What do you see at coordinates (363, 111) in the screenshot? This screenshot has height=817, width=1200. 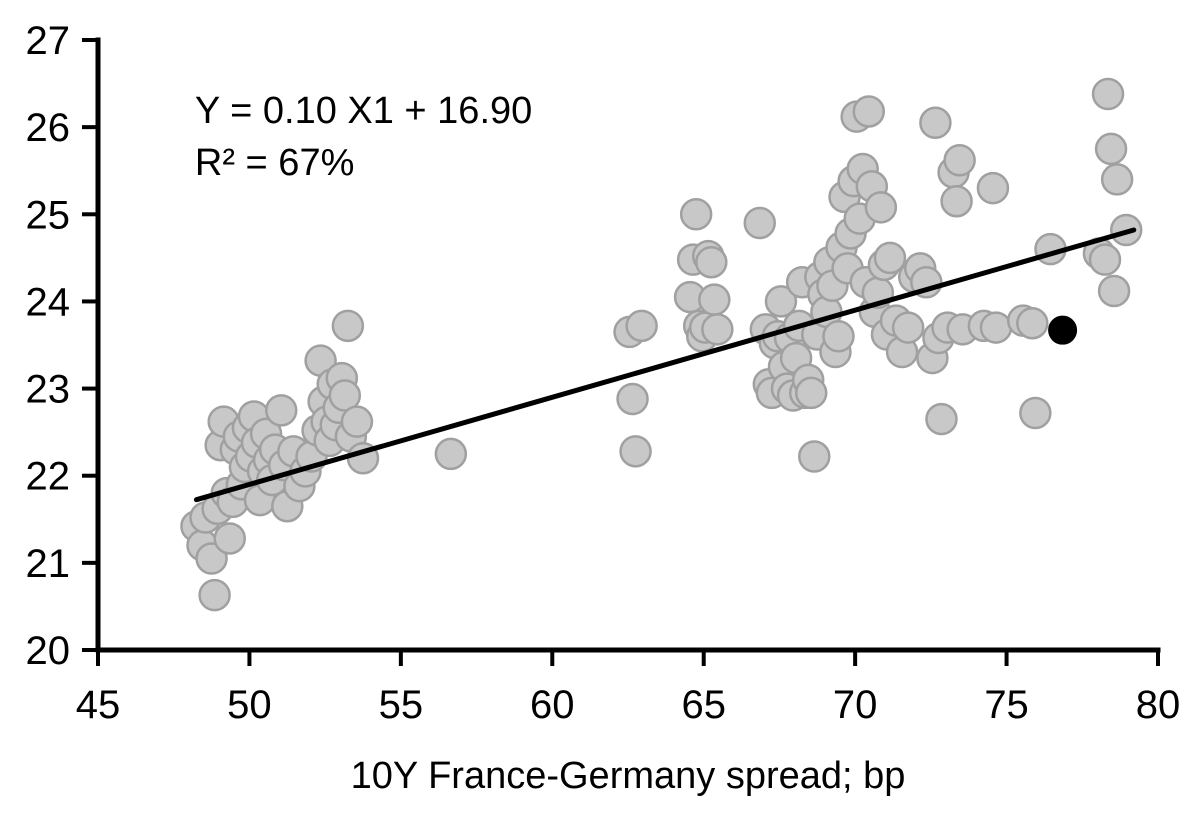 I see `regression-equation: Y = 0.10 X1 + 16.90` at bounding box center [363, 111].